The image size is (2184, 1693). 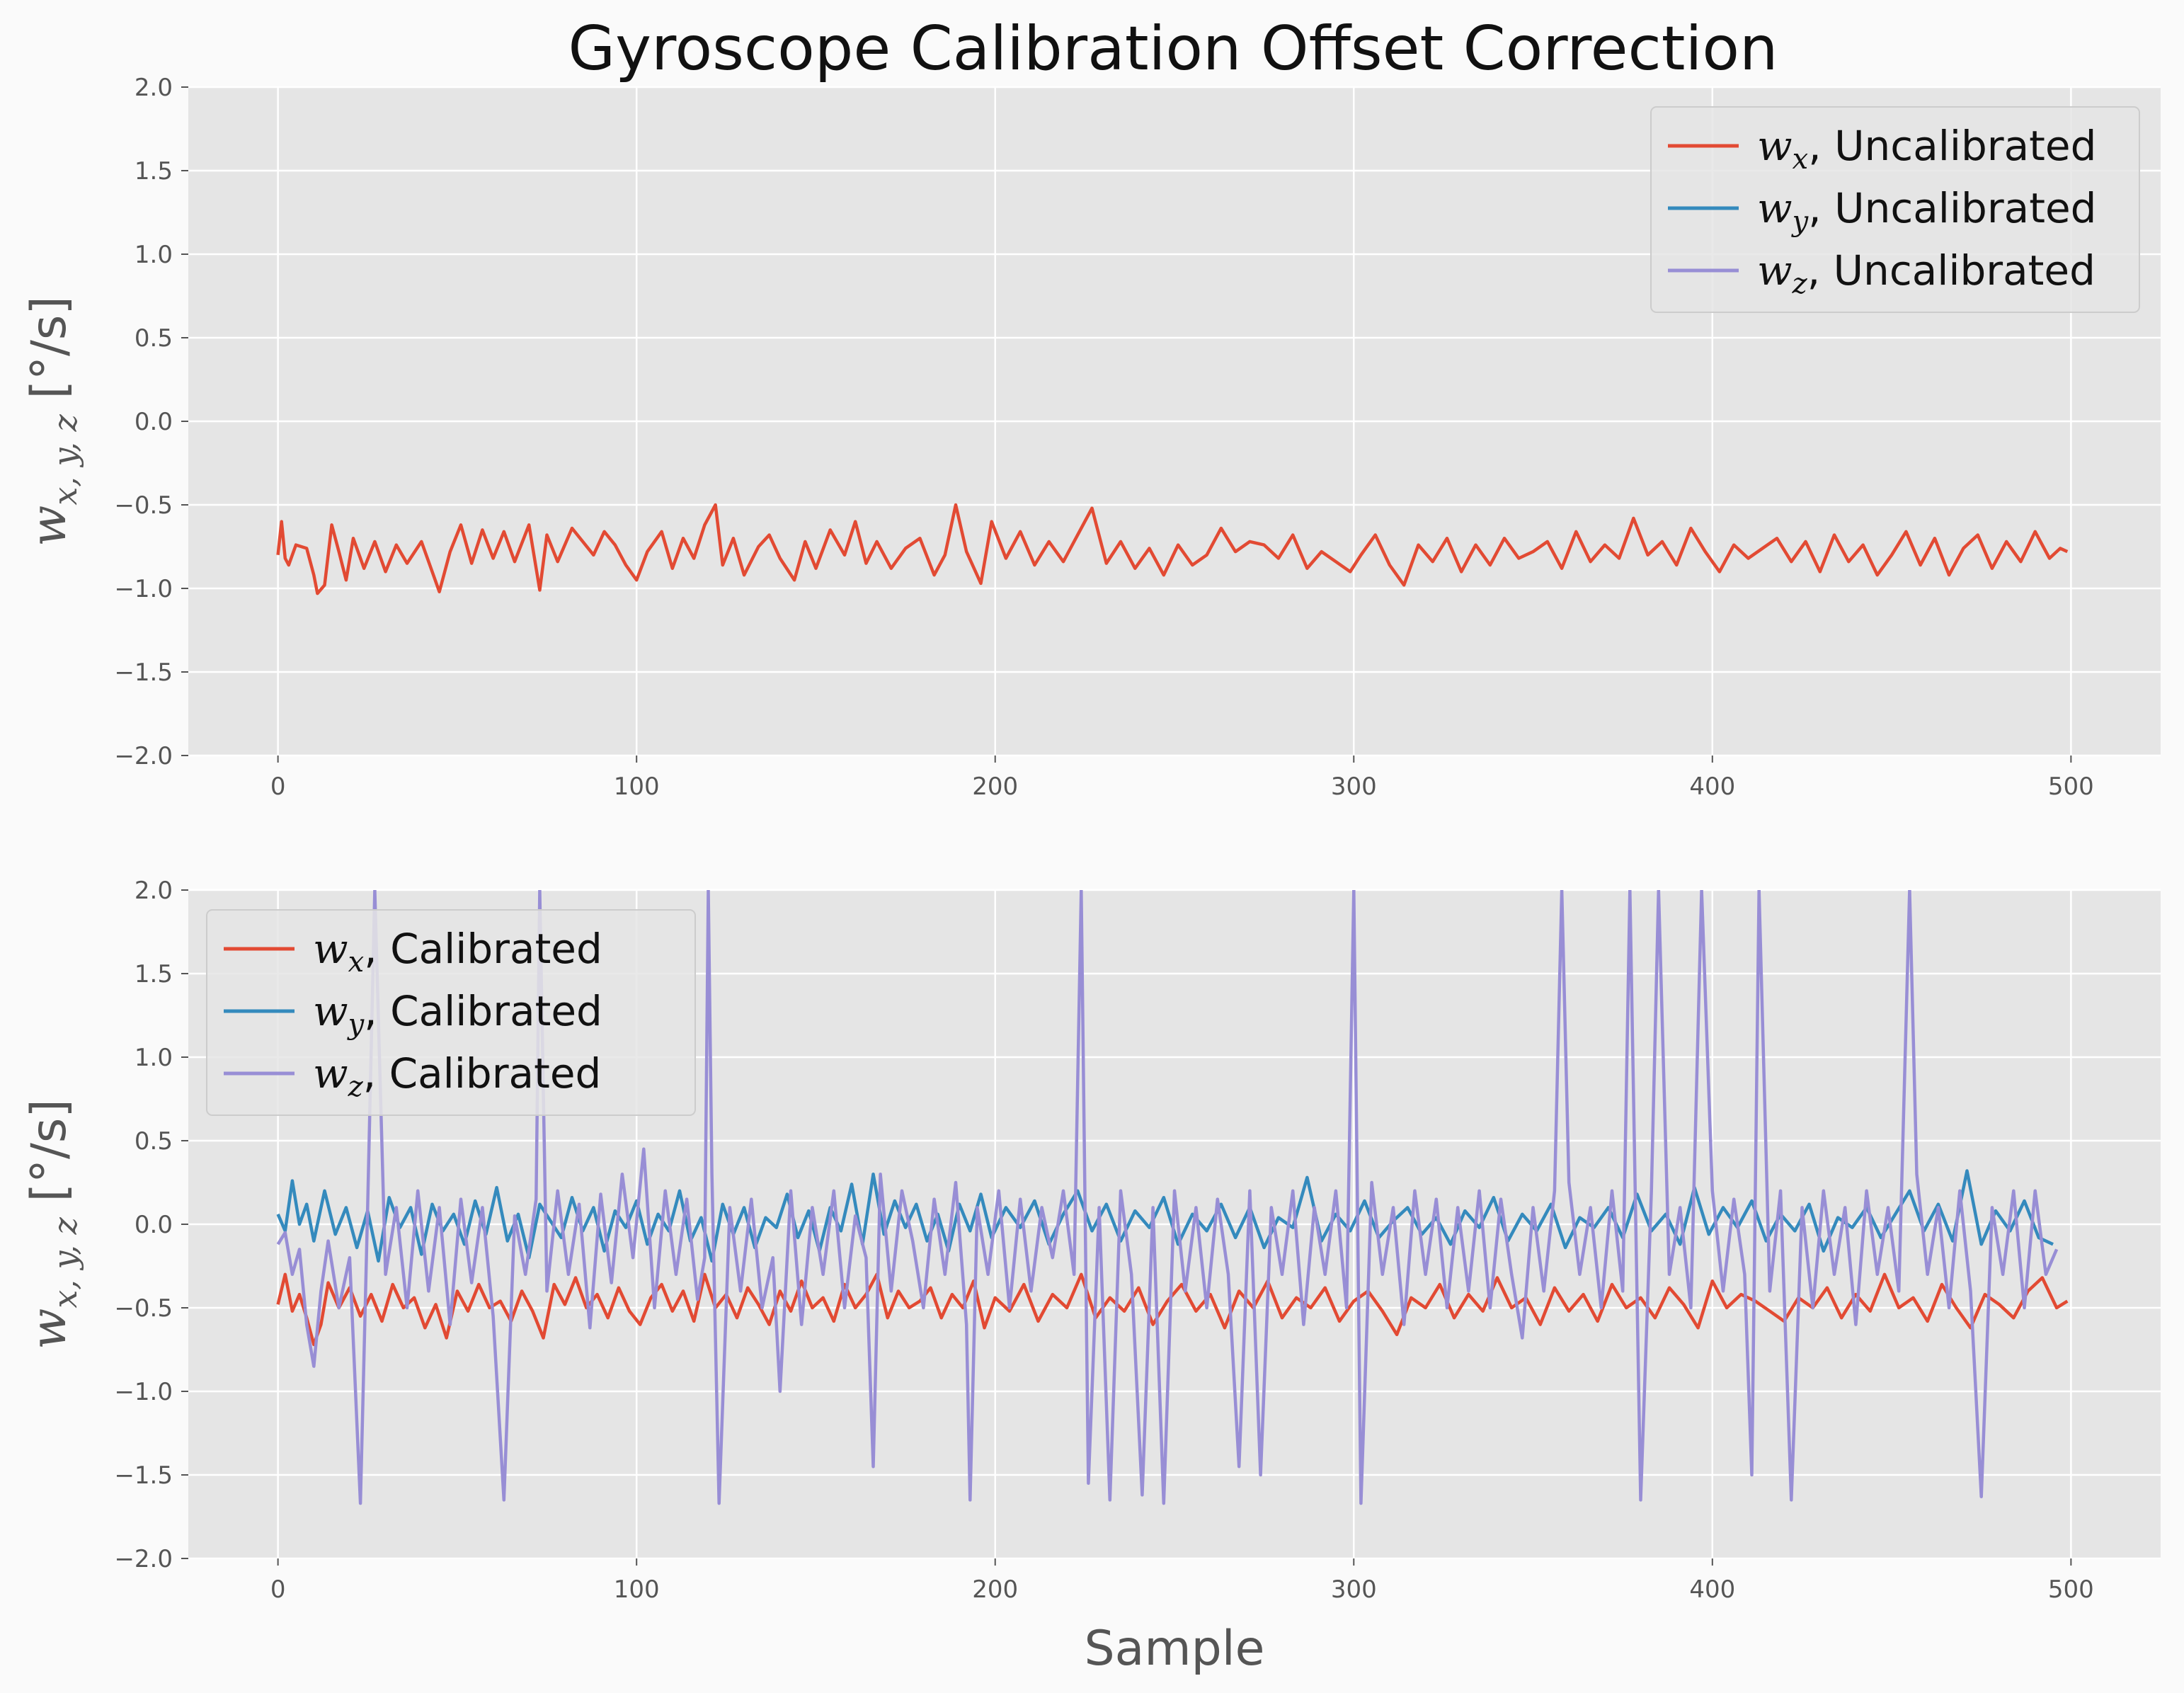 I want to click on legend-entry: wx, Uncalibrated, so click(x=1926, y=149).